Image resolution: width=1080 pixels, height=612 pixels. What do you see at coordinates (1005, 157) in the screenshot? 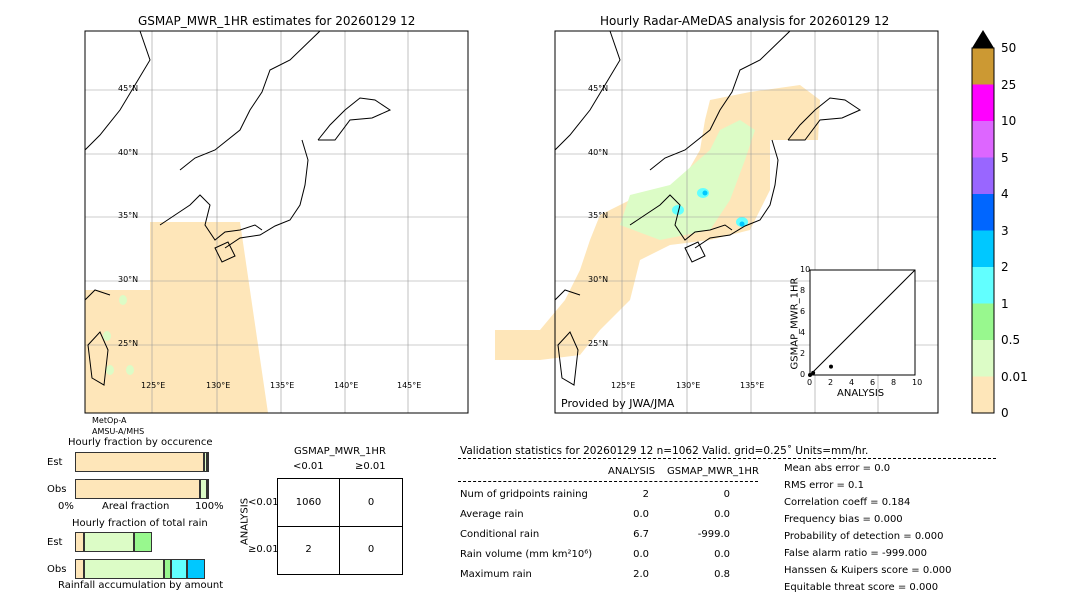
I see `colorbar-tick: 5` at bounding box center [1005, 157].